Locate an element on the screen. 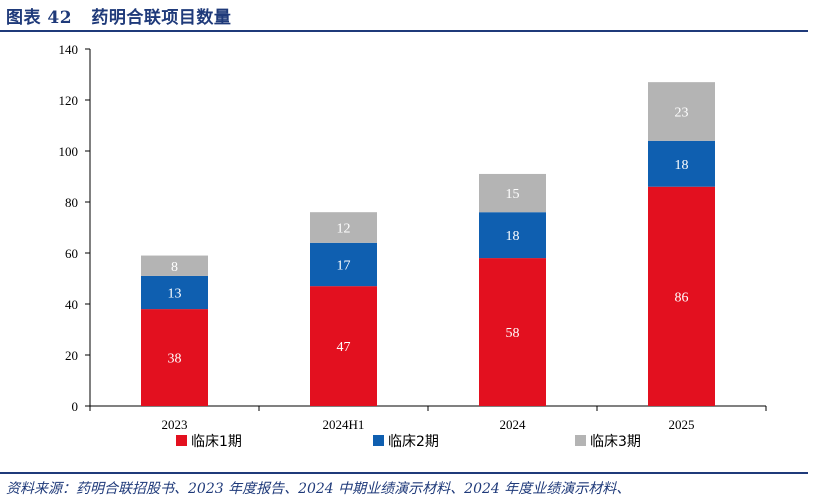 The width and height of the screenshot is (814, 502). x-tick-label: 2023 is located at coordinates (175, 424).